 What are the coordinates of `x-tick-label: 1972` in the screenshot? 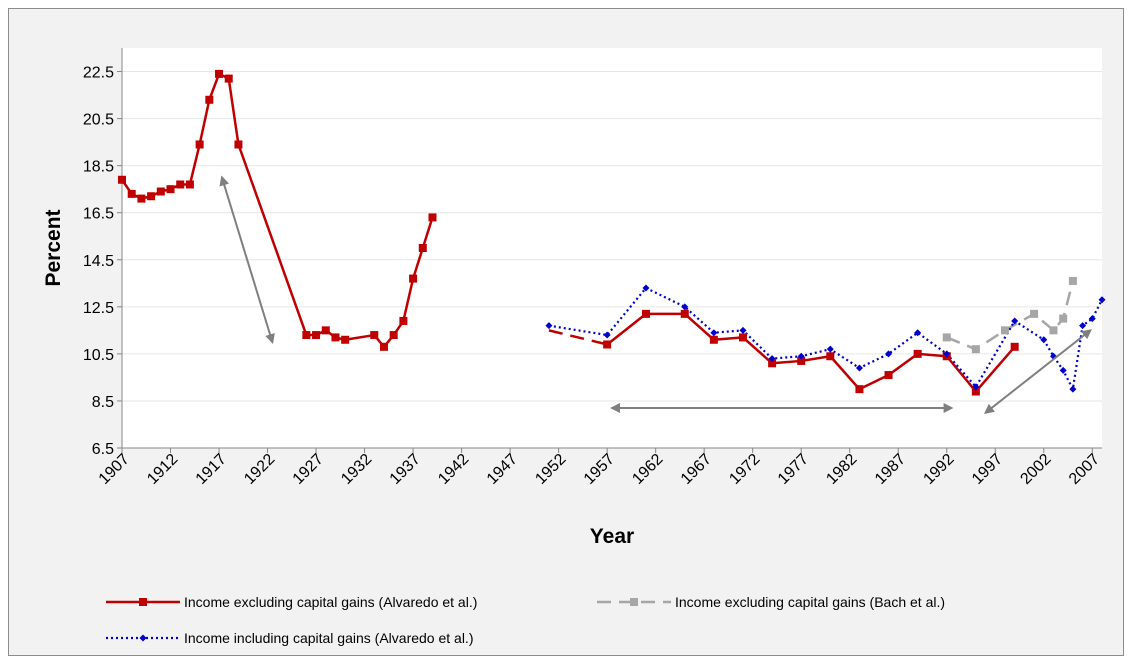 It's located at (744, 469).